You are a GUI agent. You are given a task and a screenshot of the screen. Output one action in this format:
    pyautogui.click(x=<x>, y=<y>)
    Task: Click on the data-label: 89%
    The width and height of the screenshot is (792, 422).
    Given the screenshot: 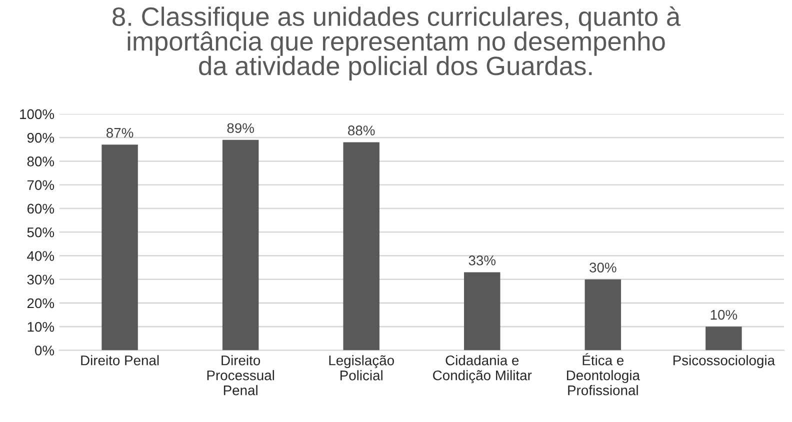 What is the action you would take?
    pyautogui.click(x=240, y=128)
    